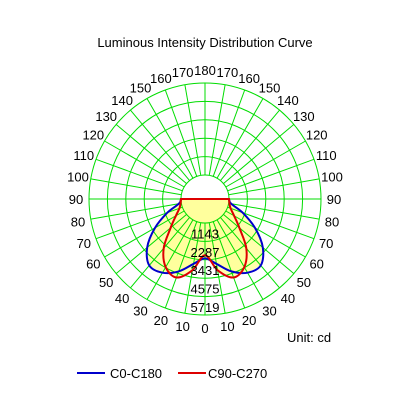  Describe the element at coordinates (237, 373) in the screenshot. I see `legend-label-c90-c270: C90-C270` at that location.